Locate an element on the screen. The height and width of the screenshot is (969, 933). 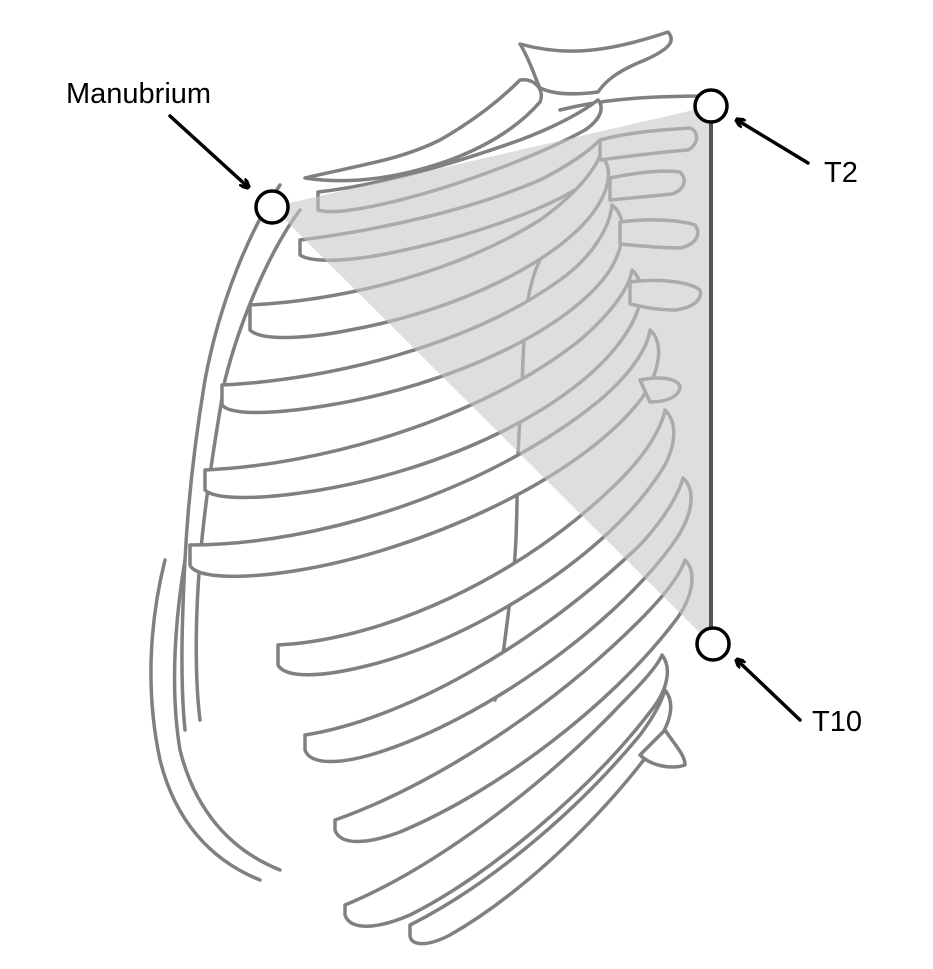
manubrium-arrow is located at coordinates (208, 150).